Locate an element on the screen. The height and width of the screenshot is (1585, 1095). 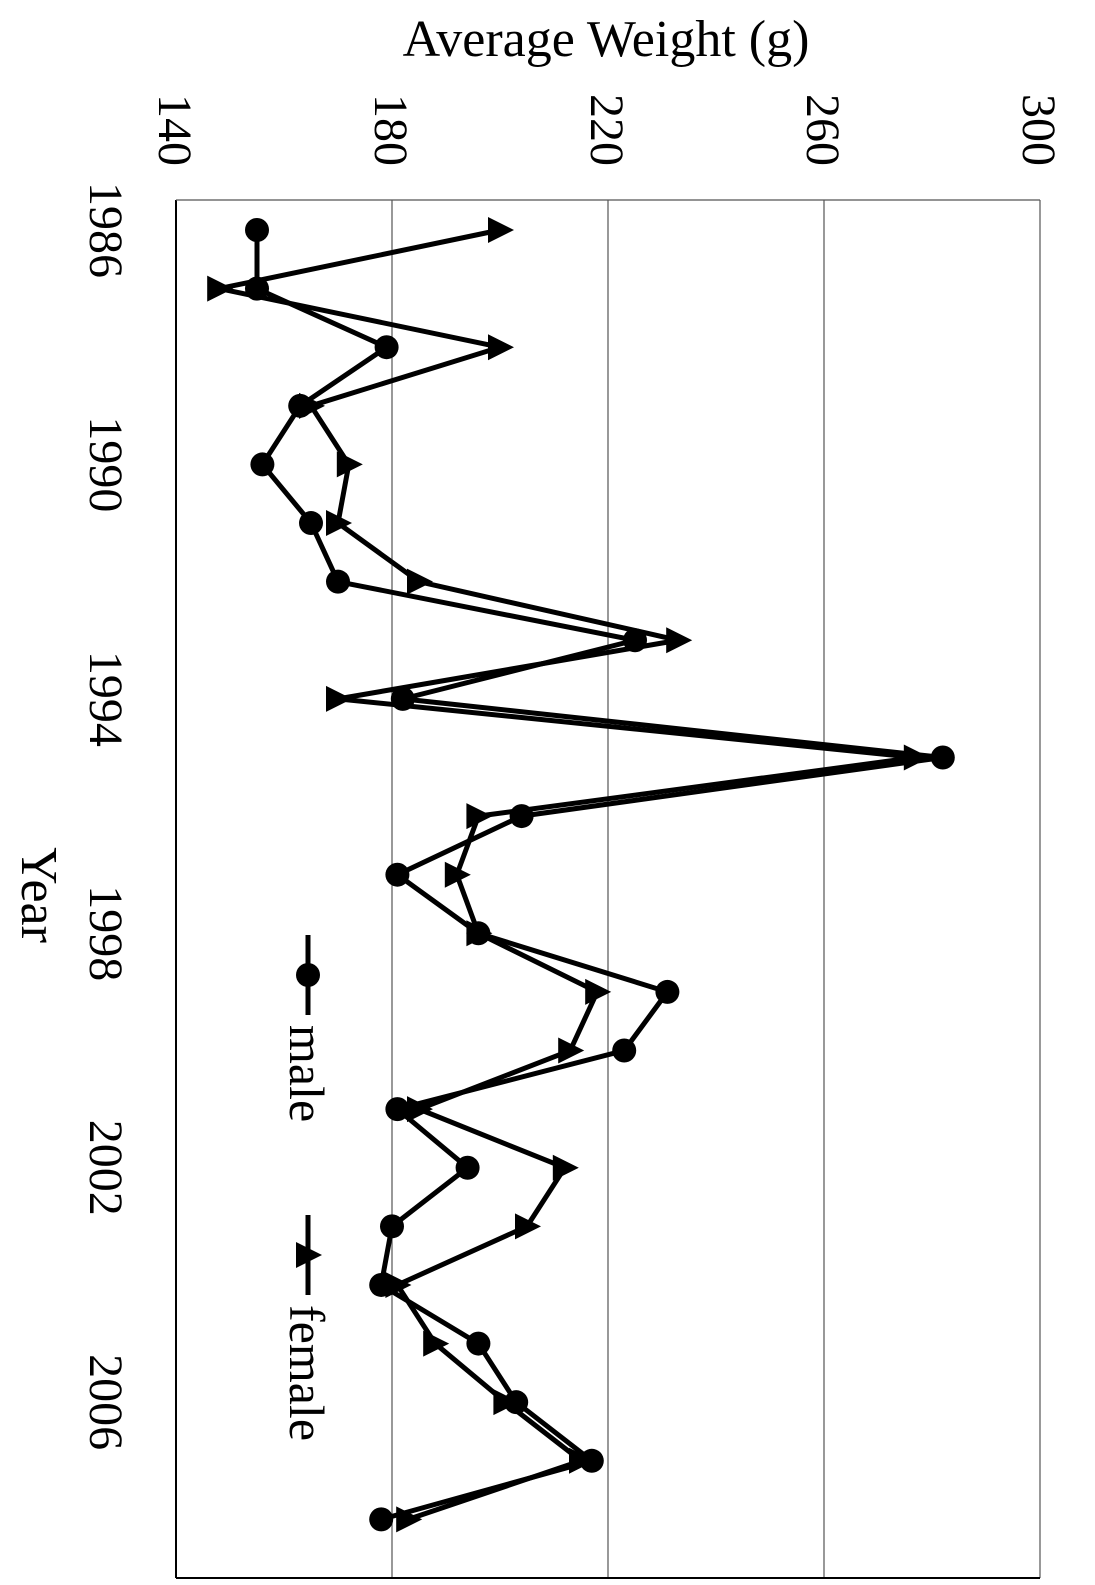
y-tick-labels: 140 180 220 260 300 is located at coordinates (606, 130).